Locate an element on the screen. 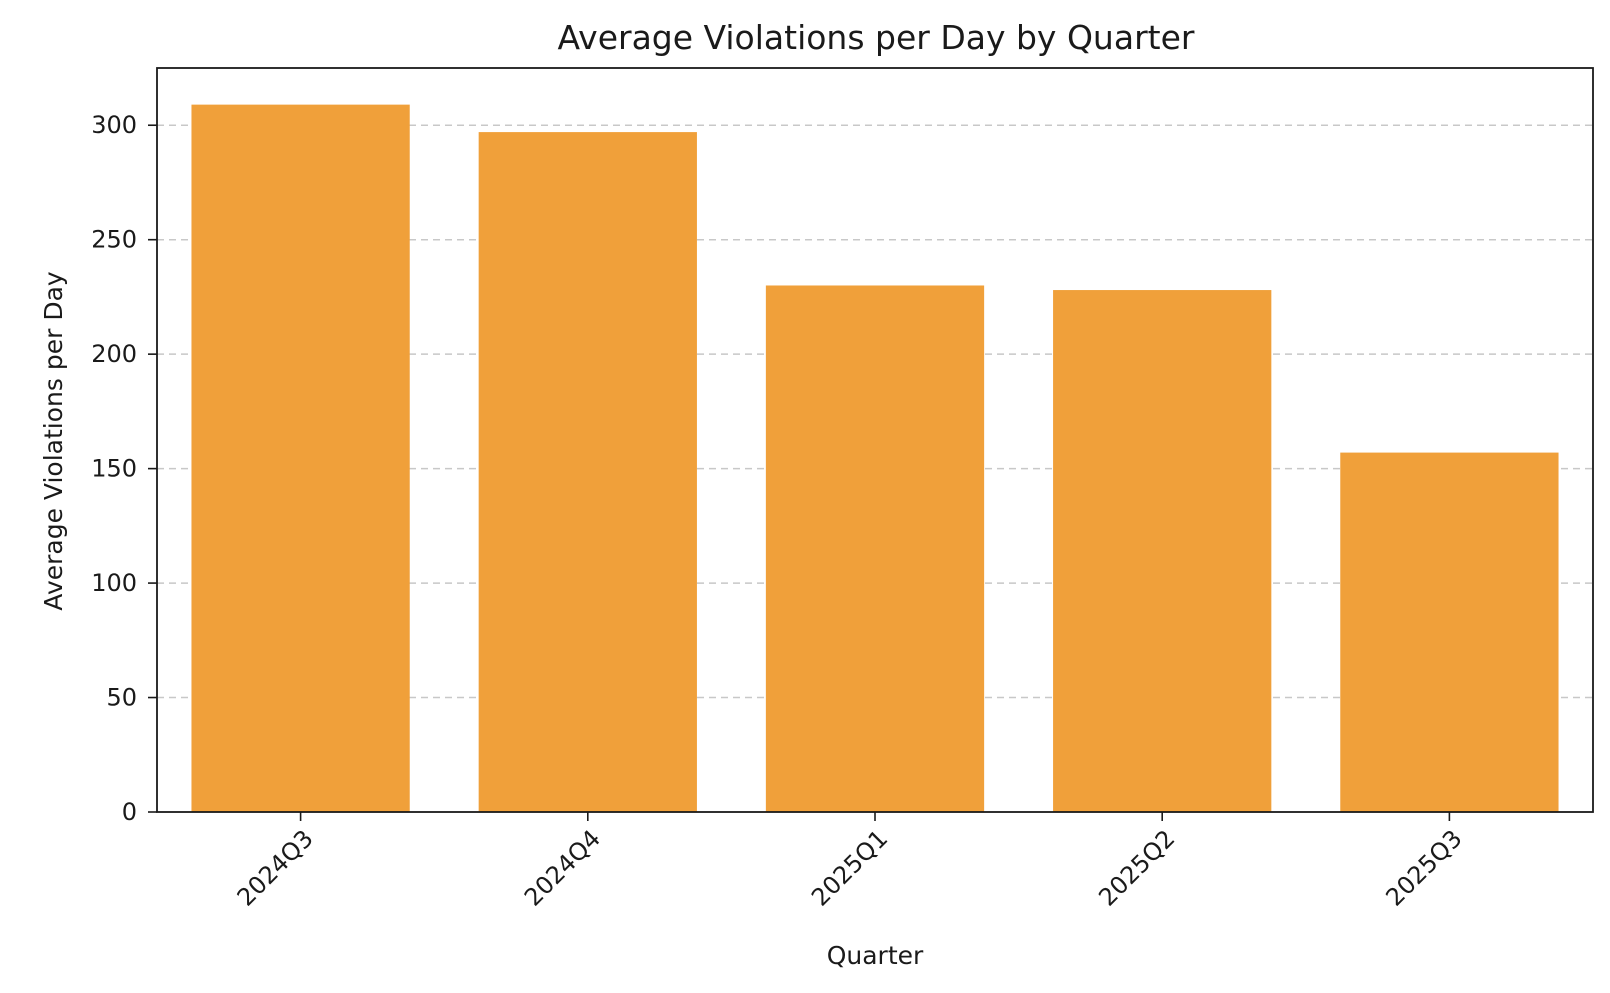 The image size is (1610, 993). y-axis-label: Average Violations per Day is located at coordinates (53, 441).